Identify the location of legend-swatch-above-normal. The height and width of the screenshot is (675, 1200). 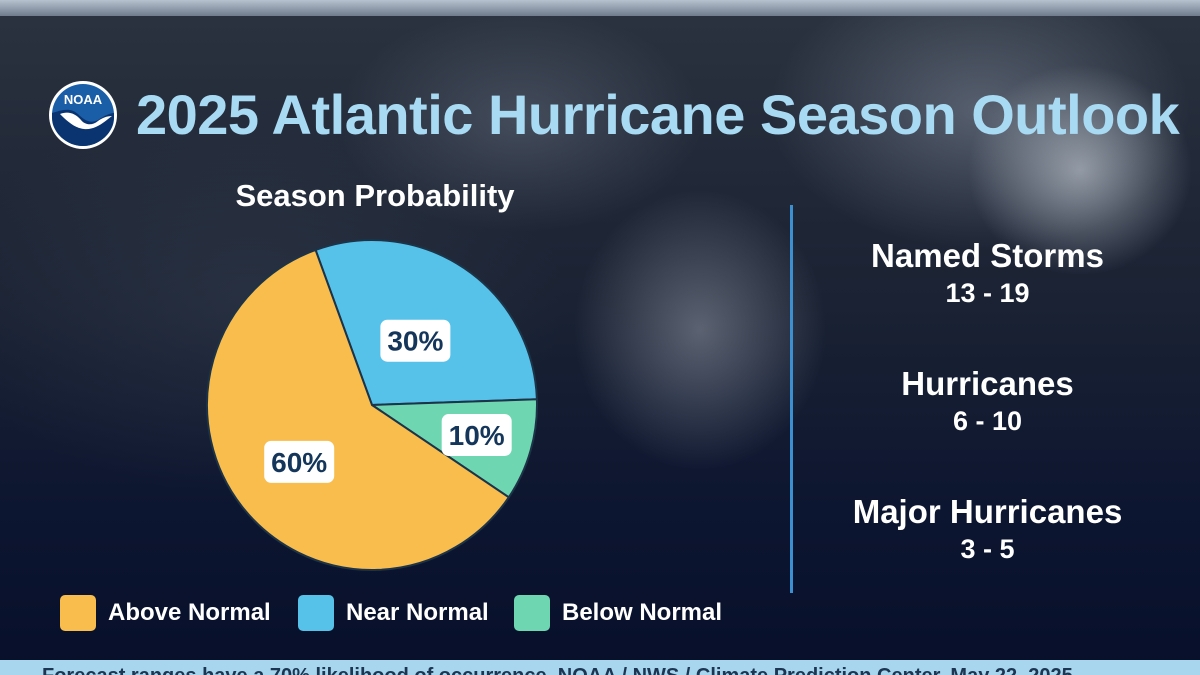
(78, 613).